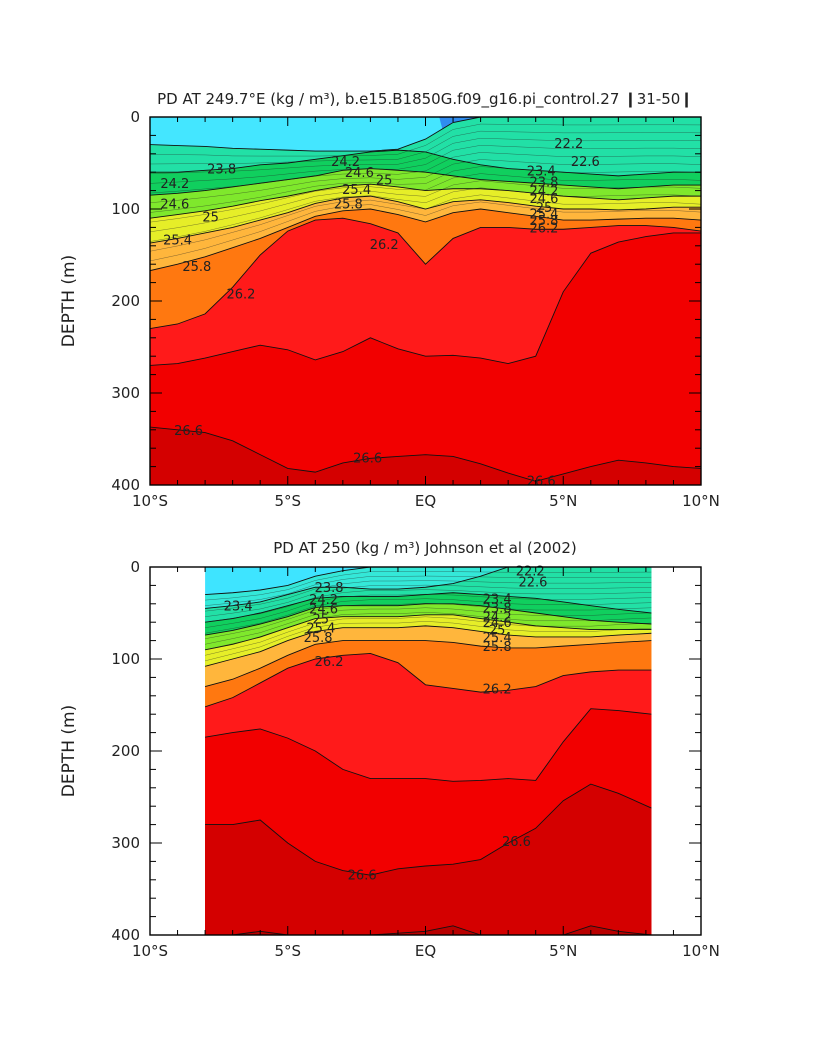 This screenshot has height=1055, width=818. Describe the element at coordinates (125, 393) in the screenshot. I see `y-tick-label: 300` at that location.